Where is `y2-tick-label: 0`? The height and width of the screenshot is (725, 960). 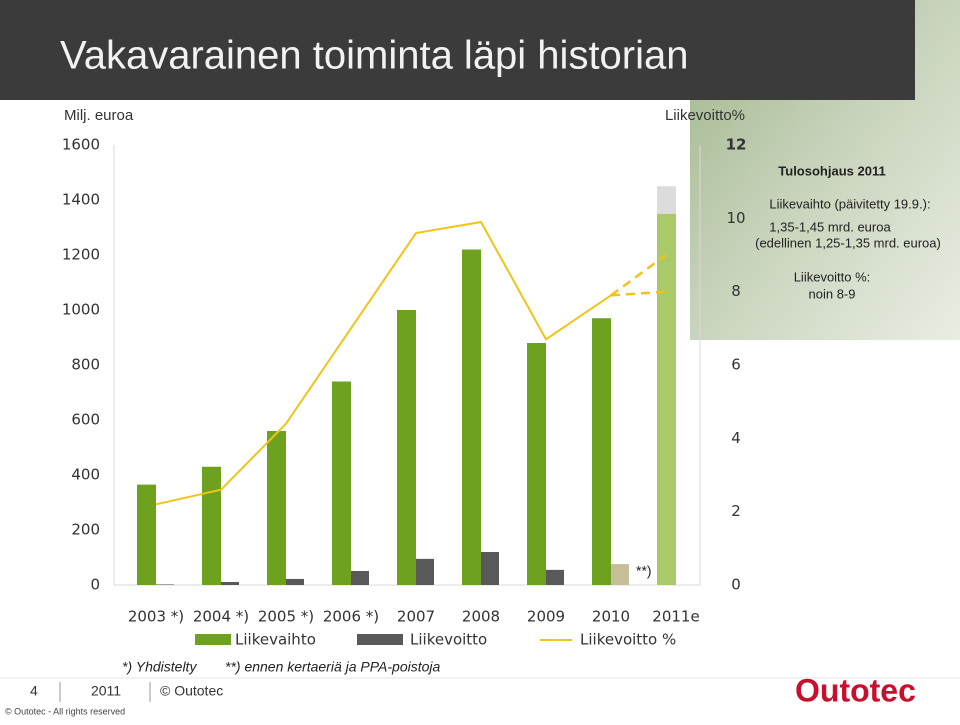 y2-tick-label: 0 is located at coordinates (736, 585).